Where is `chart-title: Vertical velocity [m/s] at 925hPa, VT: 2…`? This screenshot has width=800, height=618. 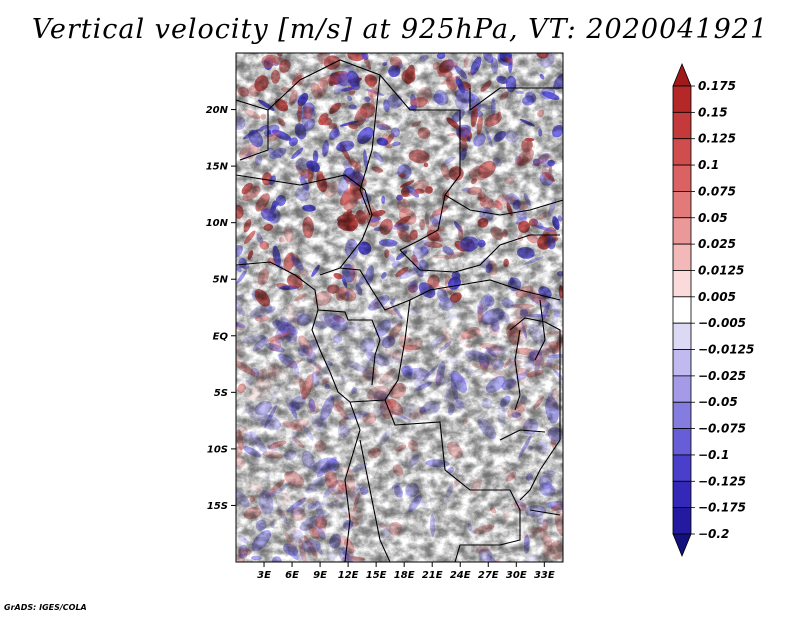
chart-title: Vertical velocity [m/s] at 925hPa, VT: 2… is located at coordinates (400, 29).